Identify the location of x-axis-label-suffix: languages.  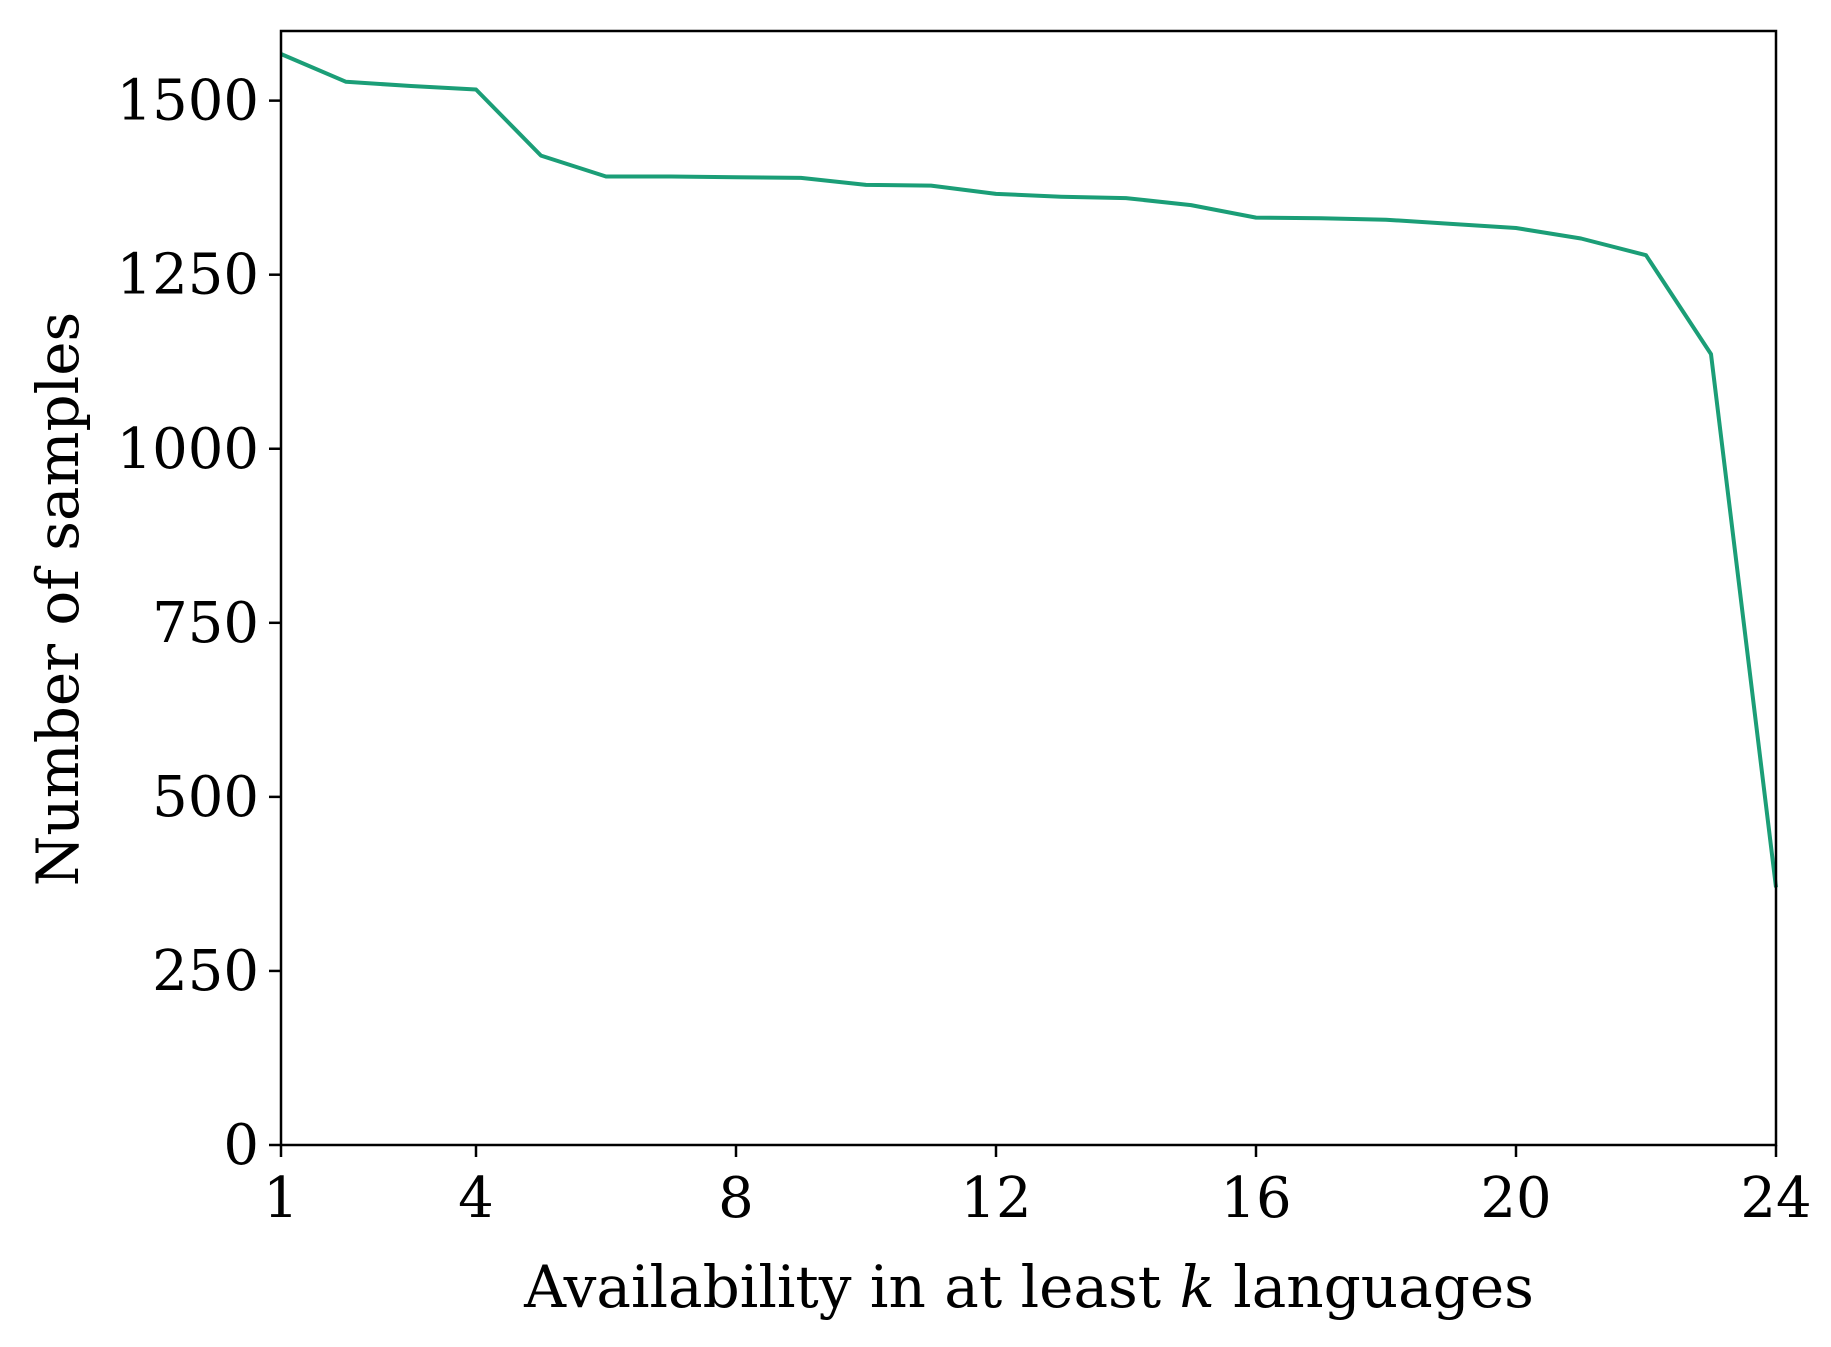
(1374, 1287).